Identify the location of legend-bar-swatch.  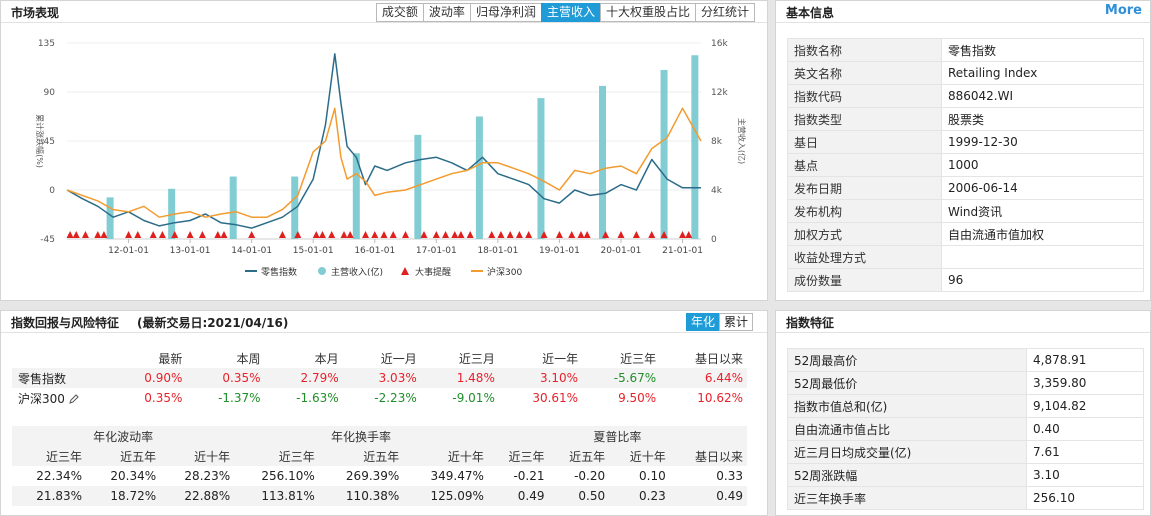
(322, 271).